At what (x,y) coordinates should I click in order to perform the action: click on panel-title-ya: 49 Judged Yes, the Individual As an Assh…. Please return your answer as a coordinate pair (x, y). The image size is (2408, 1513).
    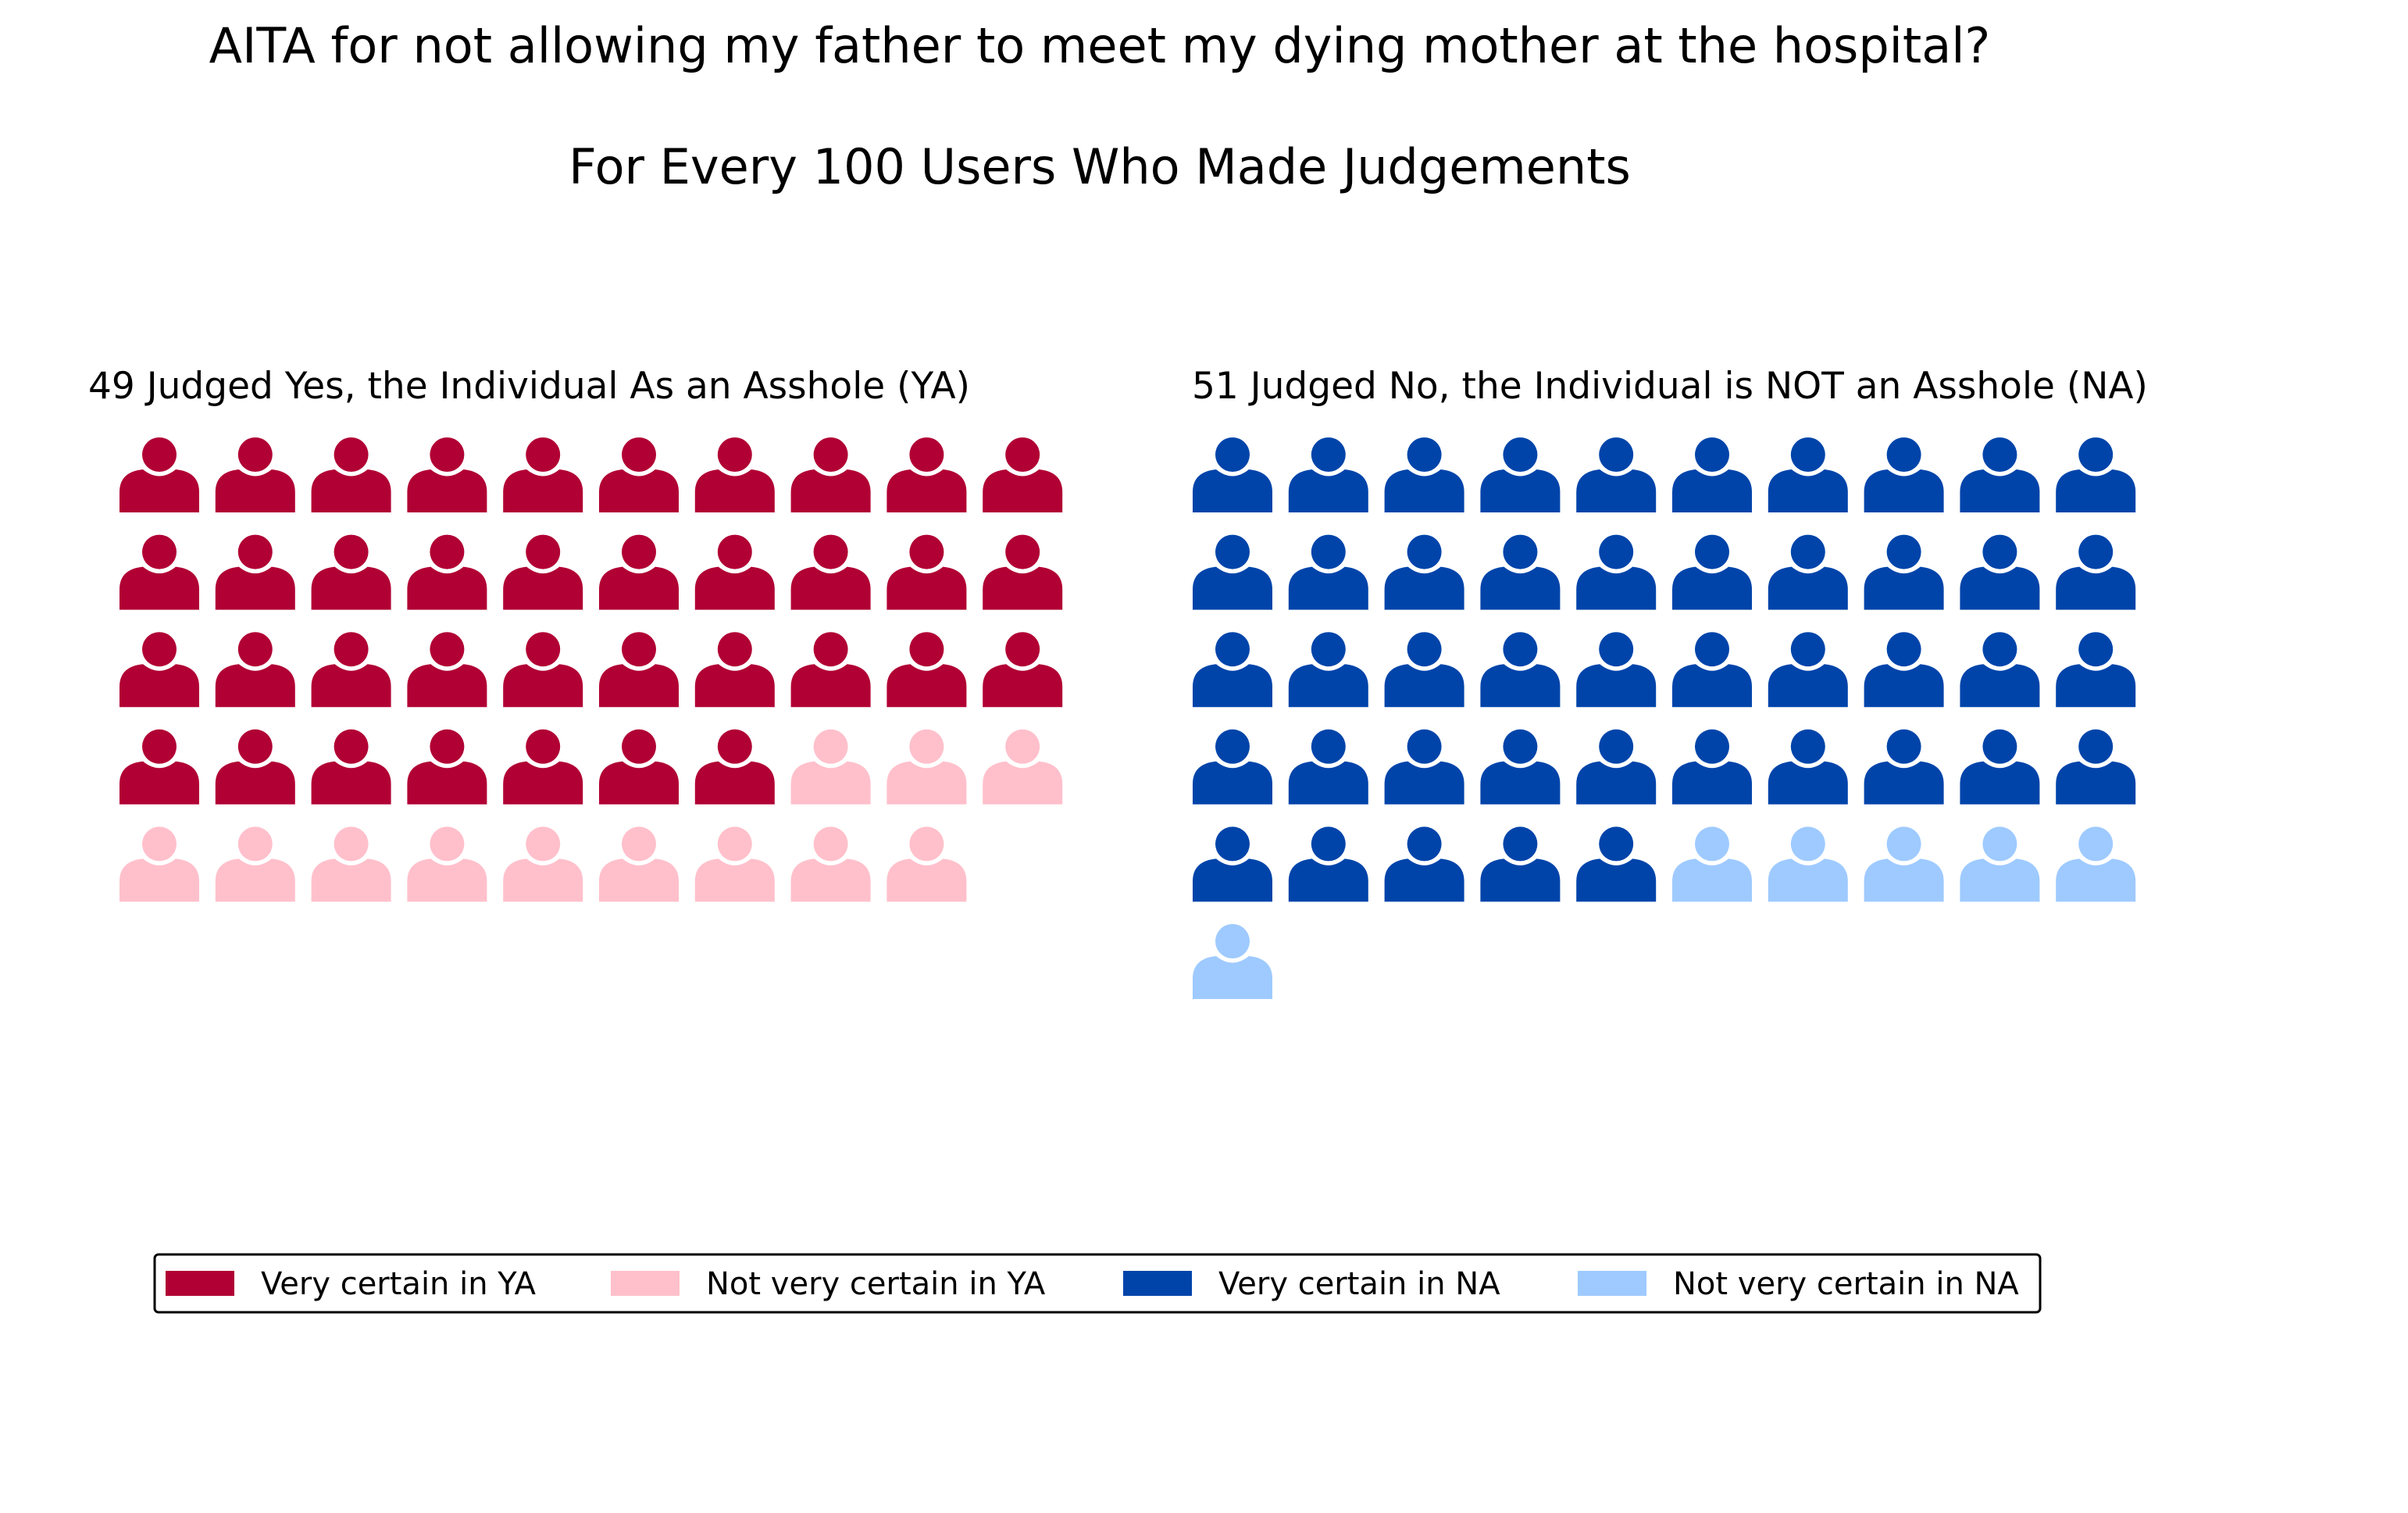
    Looking at the image, I should click on (529, 386).